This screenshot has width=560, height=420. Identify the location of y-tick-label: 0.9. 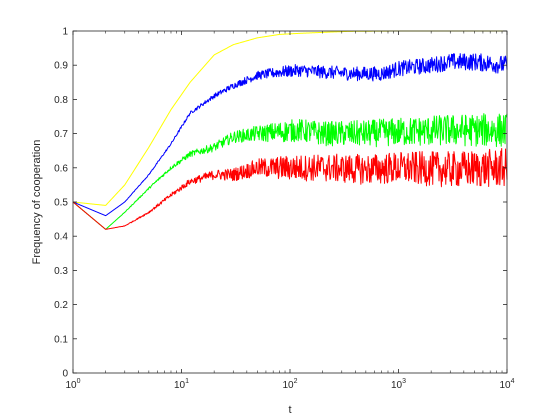
(61, 66).